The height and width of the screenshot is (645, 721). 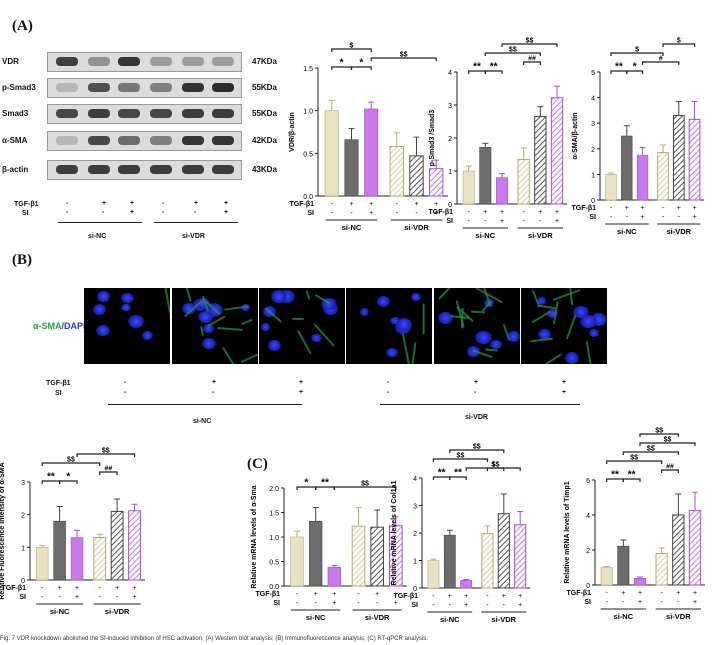 What do you see at coordinates (415, 507) in the screenshot?
I see `y-tick-label: 3` at bounding box center [415, 507].